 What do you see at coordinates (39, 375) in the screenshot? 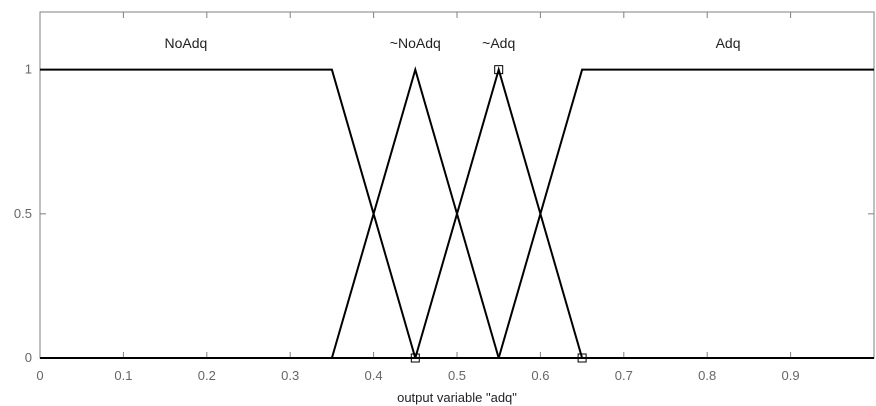
I see `x-tick-label: 0` at bounding box center [39, 375].